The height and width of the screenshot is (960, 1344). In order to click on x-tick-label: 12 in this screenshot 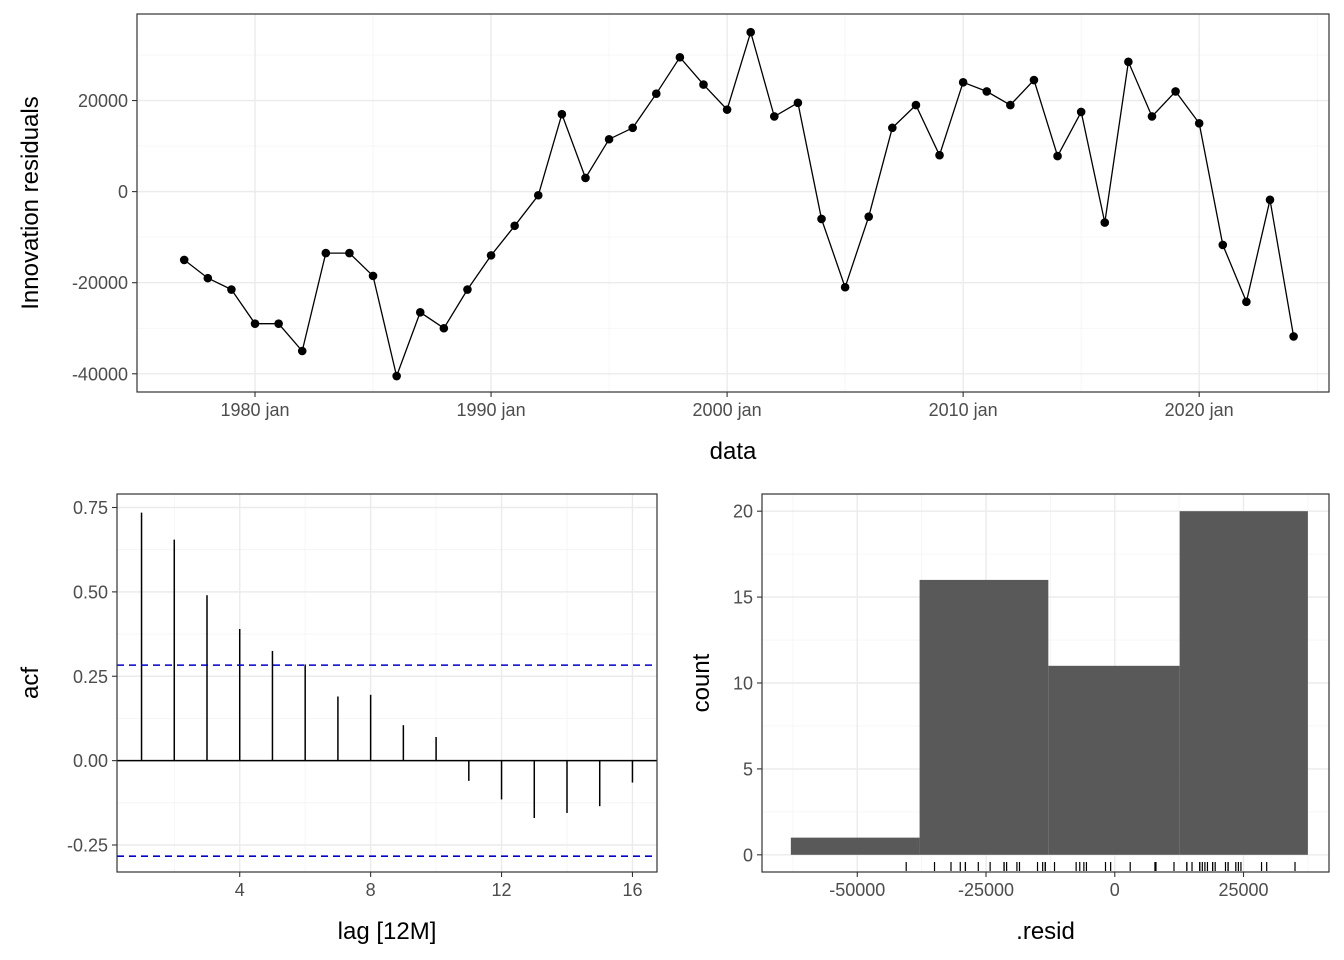, I will do `click(502, 890)`.